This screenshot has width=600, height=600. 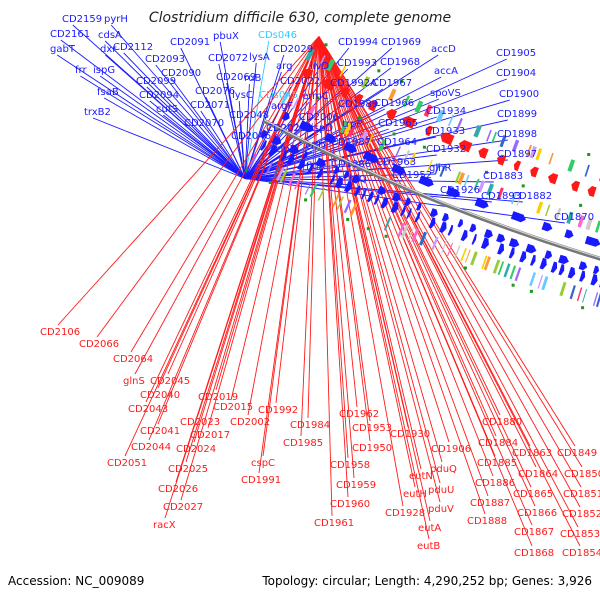 What do you see at coordinates (353, 83) in the screenshot?
I see `forward-gene-label-cd1992a: CD1992A` at bounding box center [353, 83].